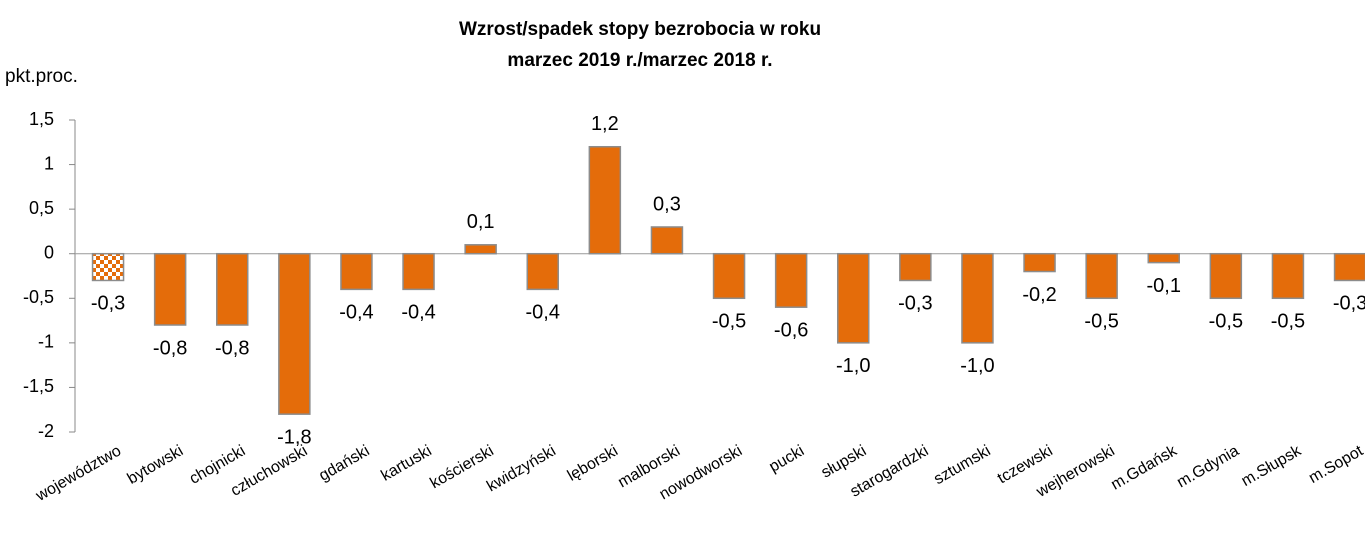  I want to click on y-tick-label: -1, so click(46, 342).